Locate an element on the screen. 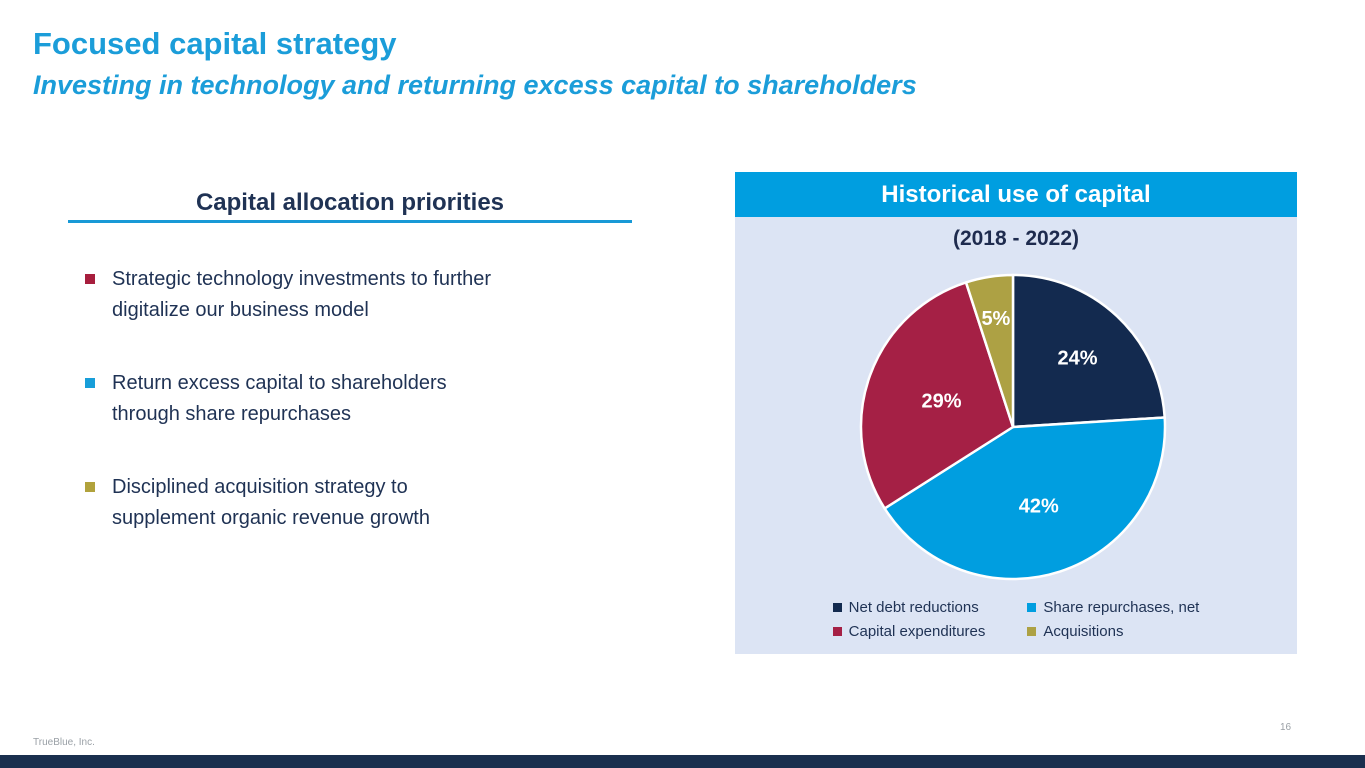 The width and height of the screenshot is (1365, 768). legend-label: Net debt reductions is located at coordinates (913, 607).